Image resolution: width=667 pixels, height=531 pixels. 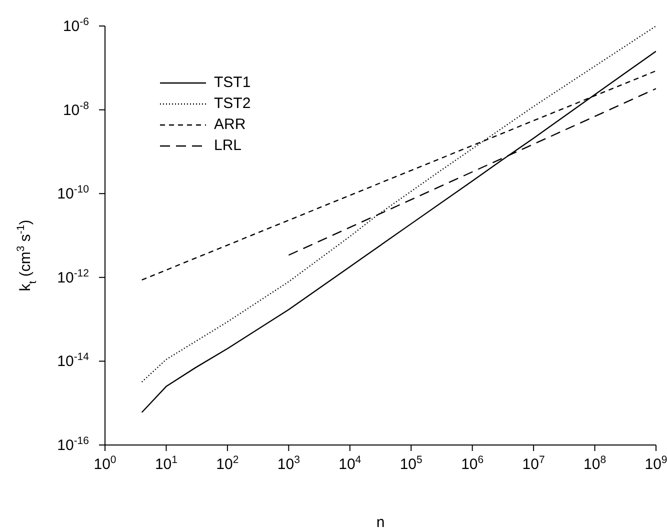 I want to click on y-tick-label: 10$^{-6}$, so click(x=76, y=25).